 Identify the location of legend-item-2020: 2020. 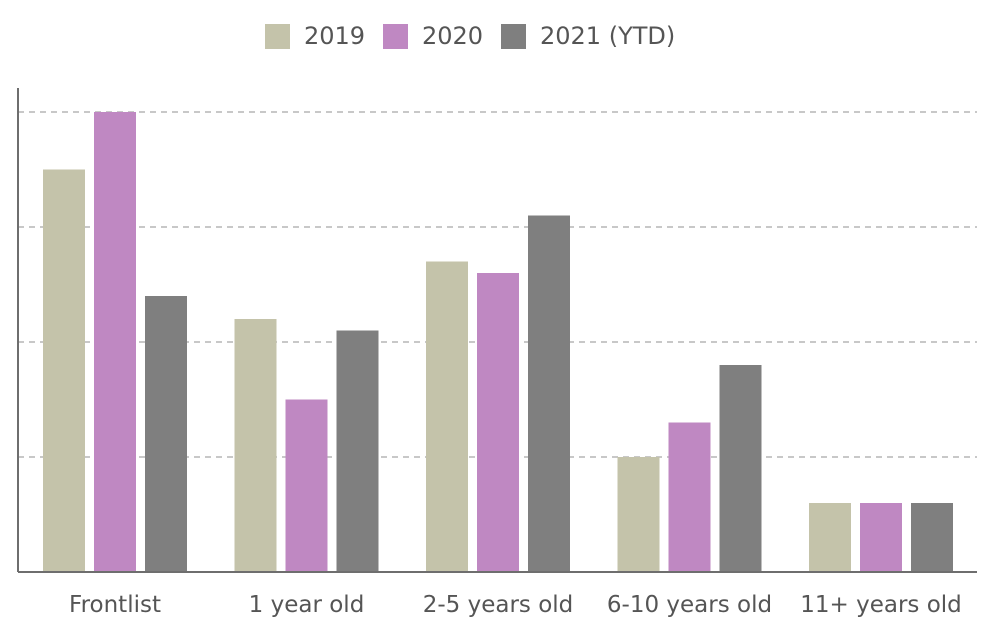
(433, 36).